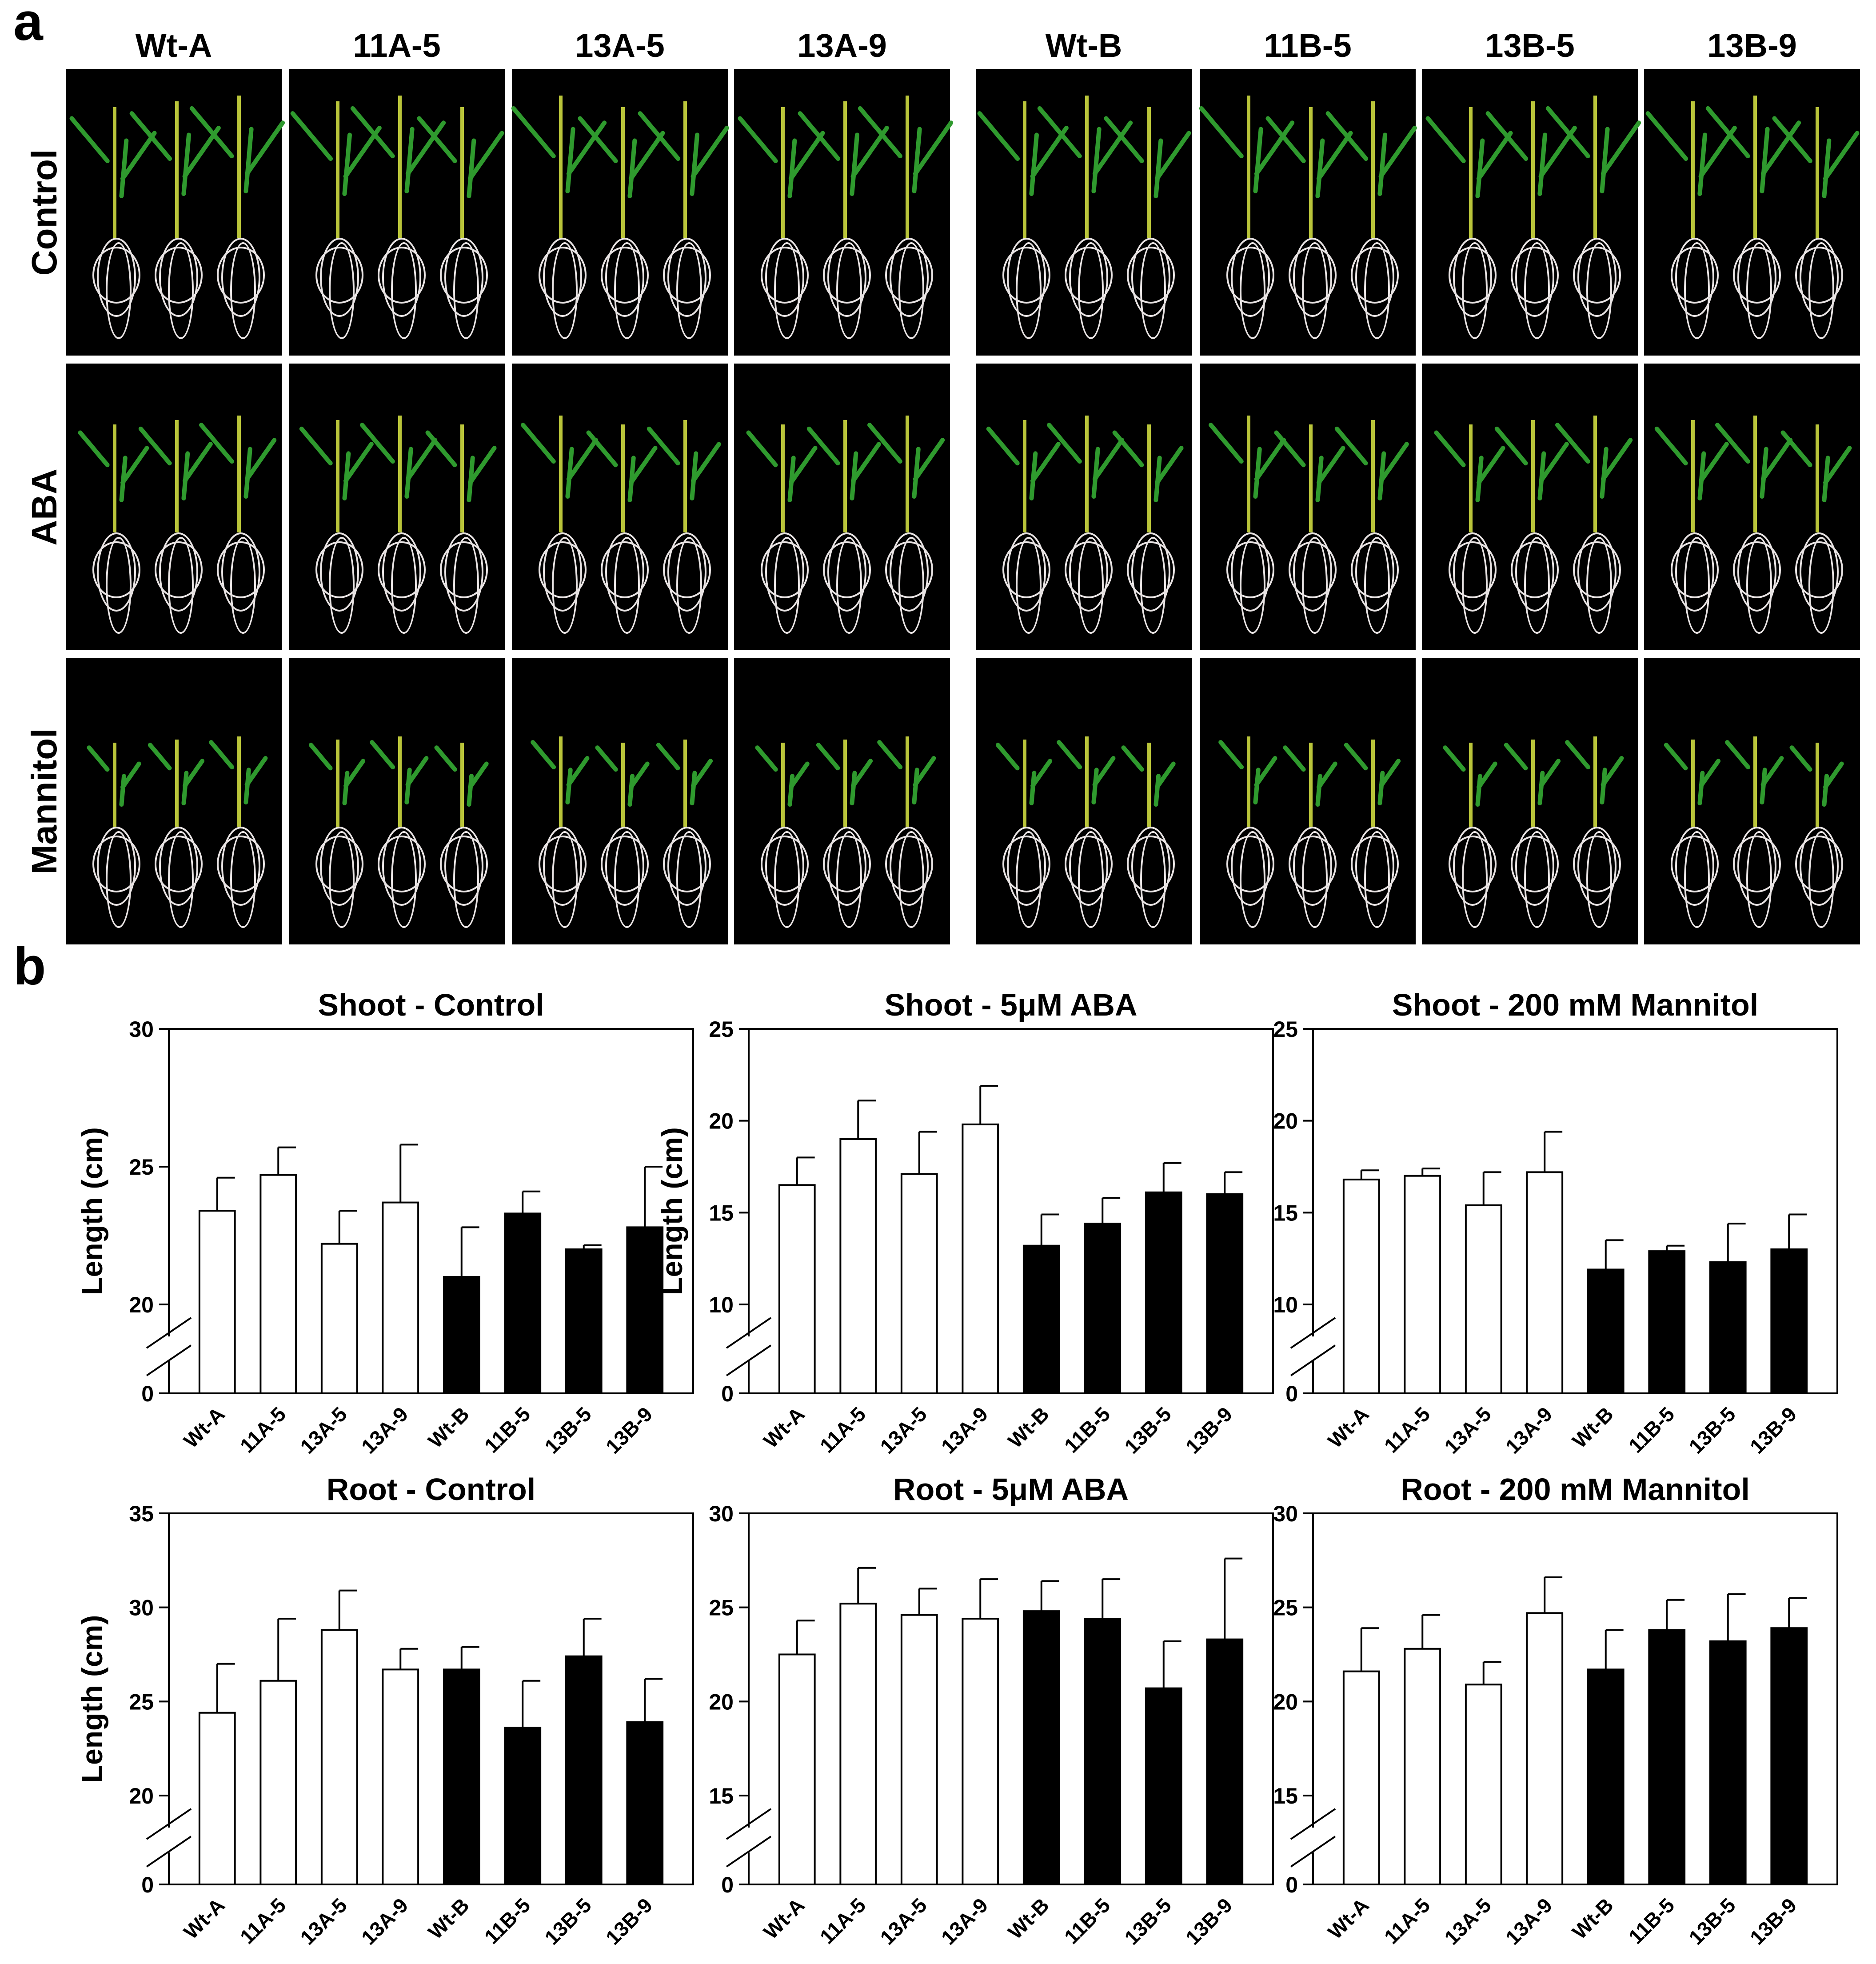  What do you see at coordinates (727, 1393) in the screenshot?
I see `y-tick-label-zero: 0` at bounding box center [727, 1393].